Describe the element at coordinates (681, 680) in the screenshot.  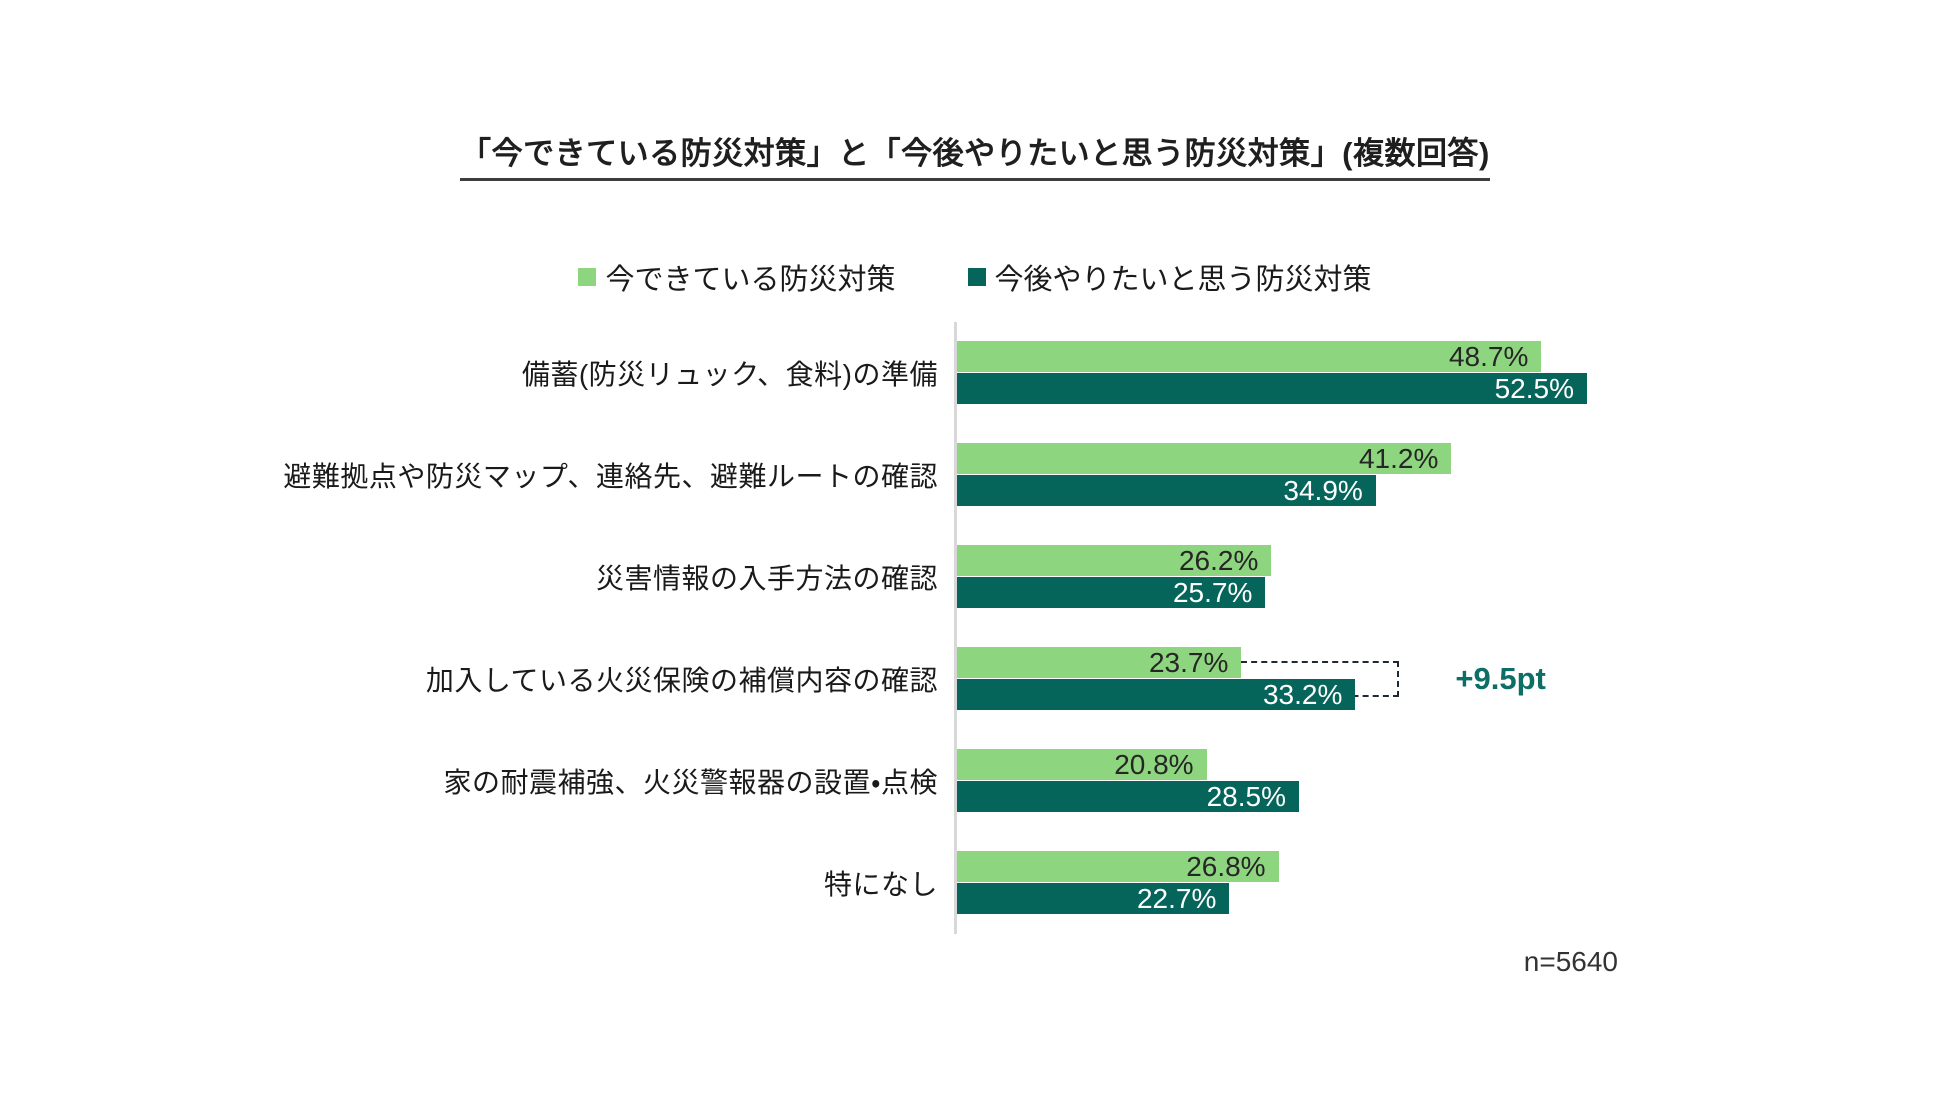
I see `category-label: 加入している火災保険の補償内容の確認` at that location.